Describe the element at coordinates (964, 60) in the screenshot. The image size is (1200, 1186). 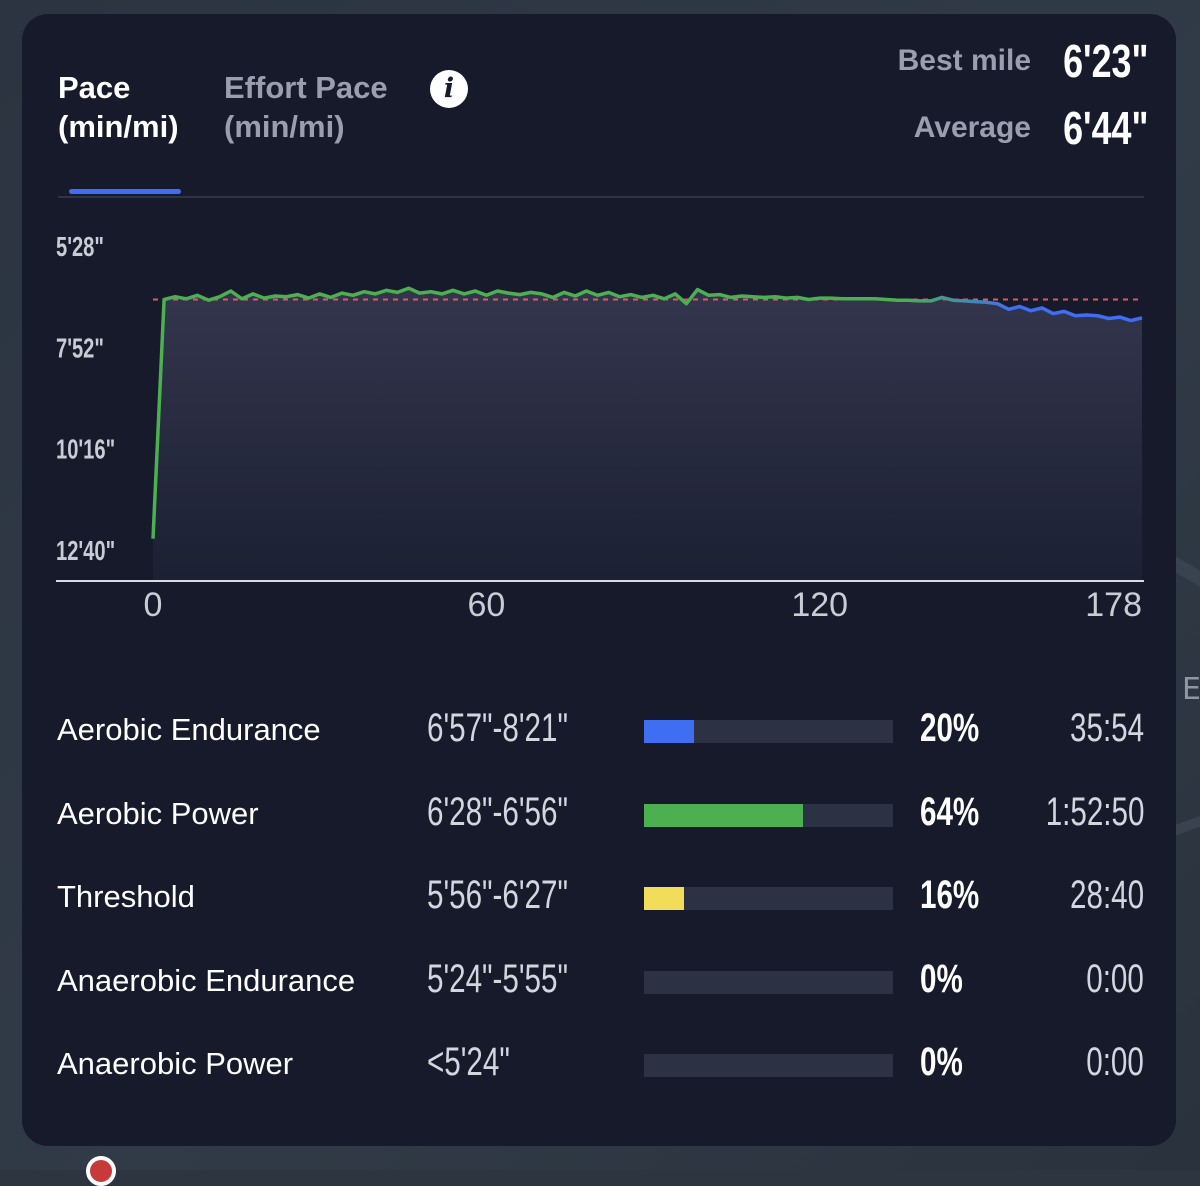
I see `best-mile-label: Best mile` at that location.